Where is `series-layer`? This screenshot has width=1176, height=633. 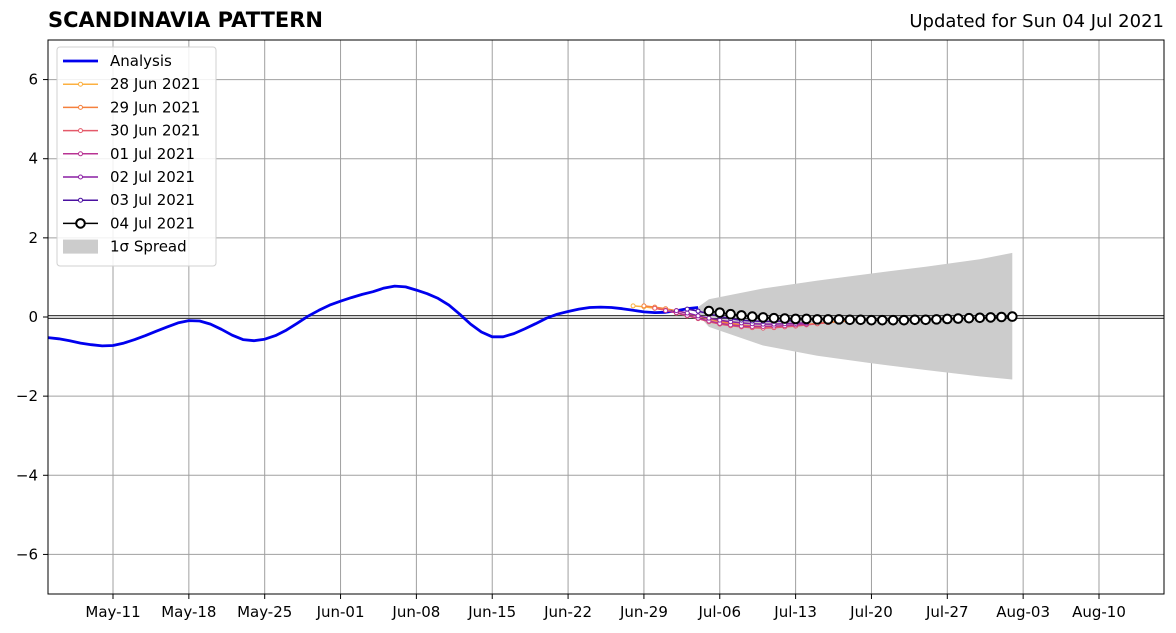 series-layer is located at coordinates (532, 316).